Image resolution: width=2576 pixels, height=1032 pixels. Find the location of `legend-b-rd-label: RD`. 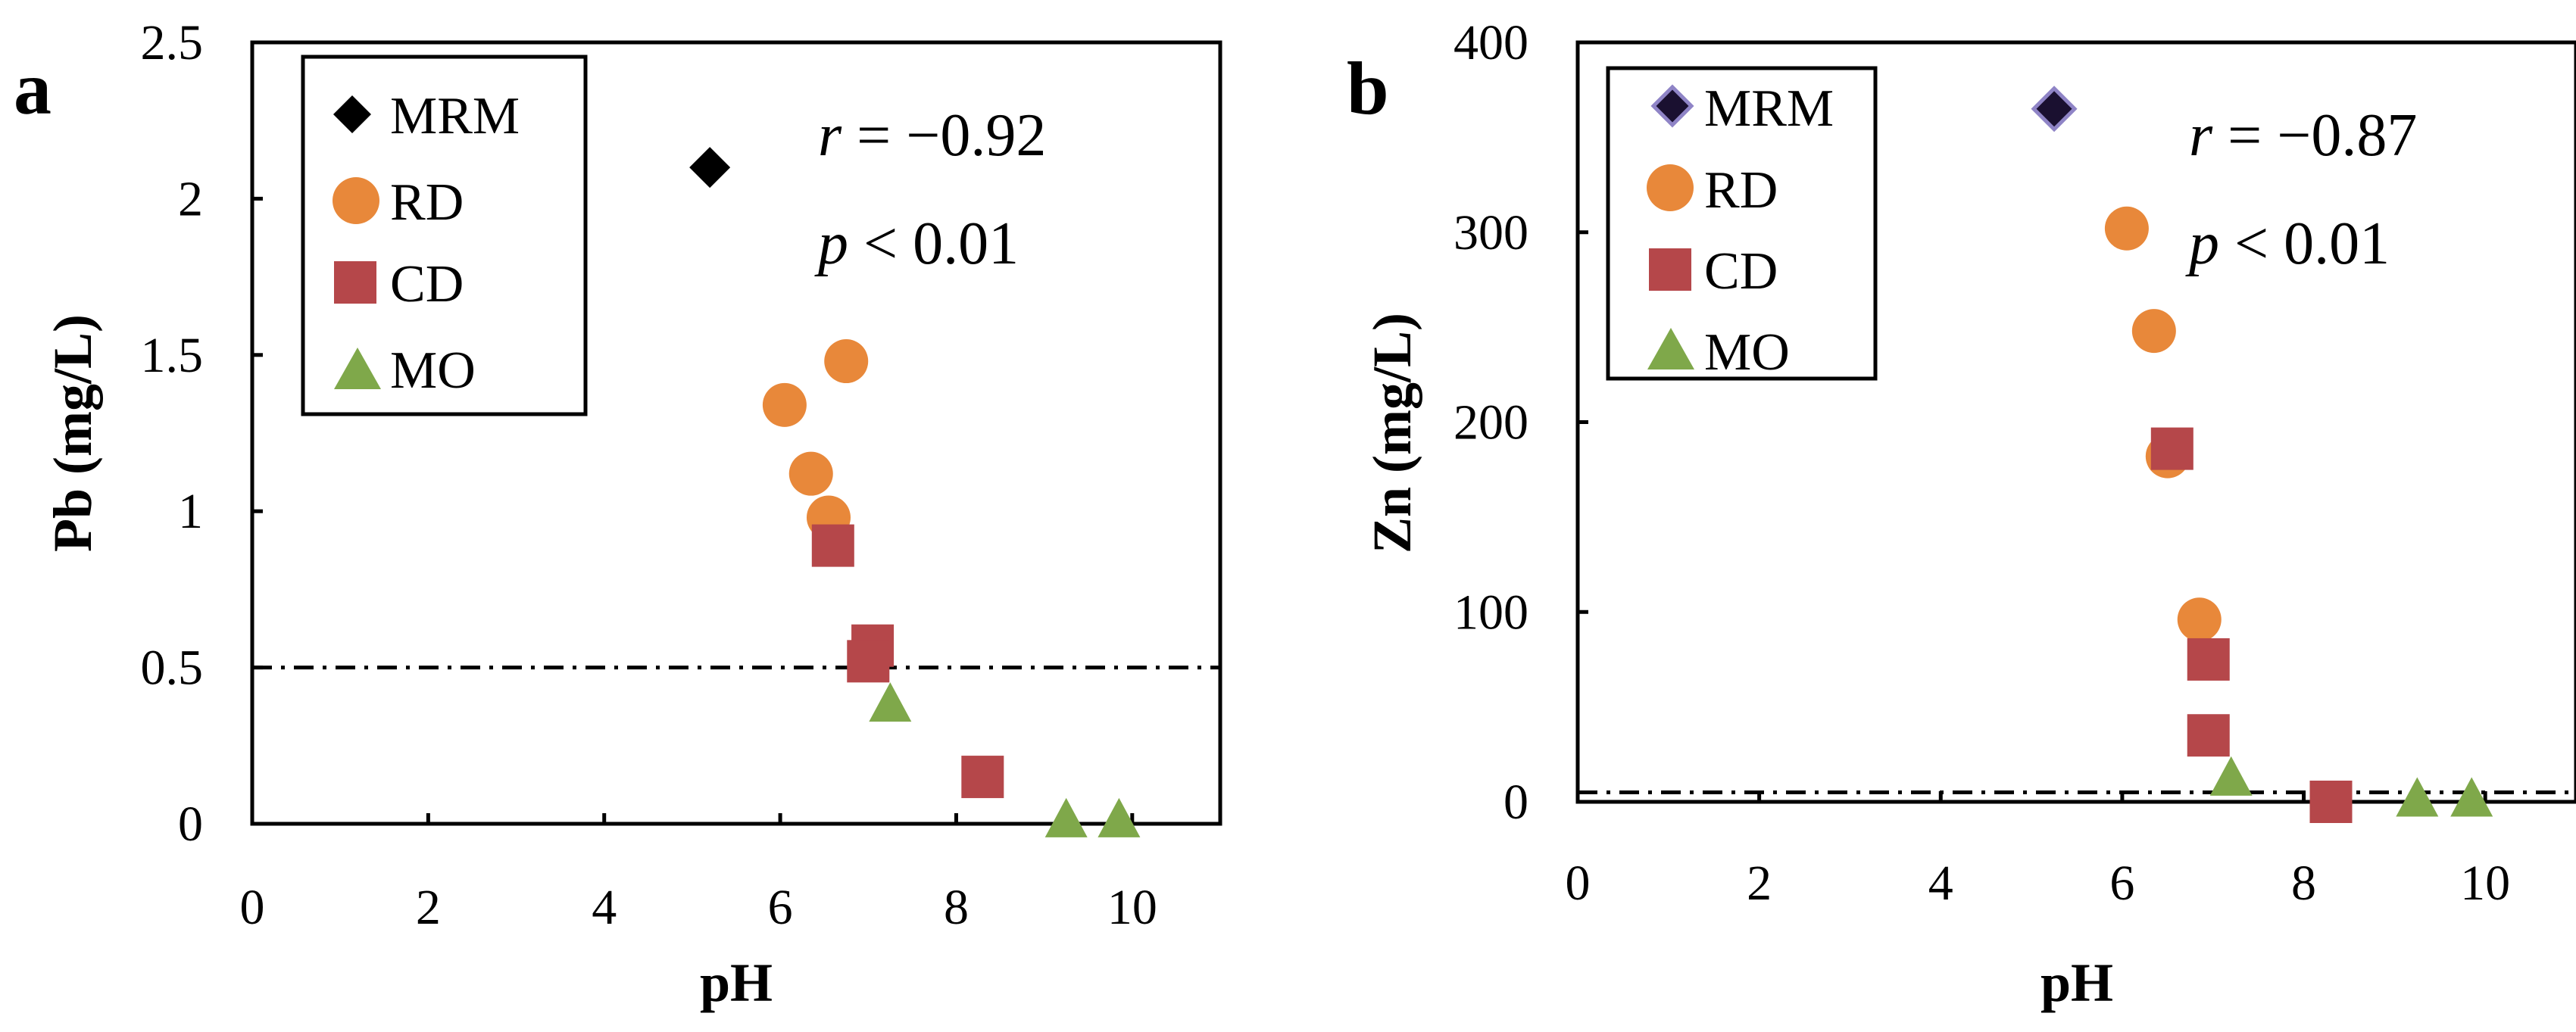

legend-b-rd-label: RD is located at coordinates (1741, 190).